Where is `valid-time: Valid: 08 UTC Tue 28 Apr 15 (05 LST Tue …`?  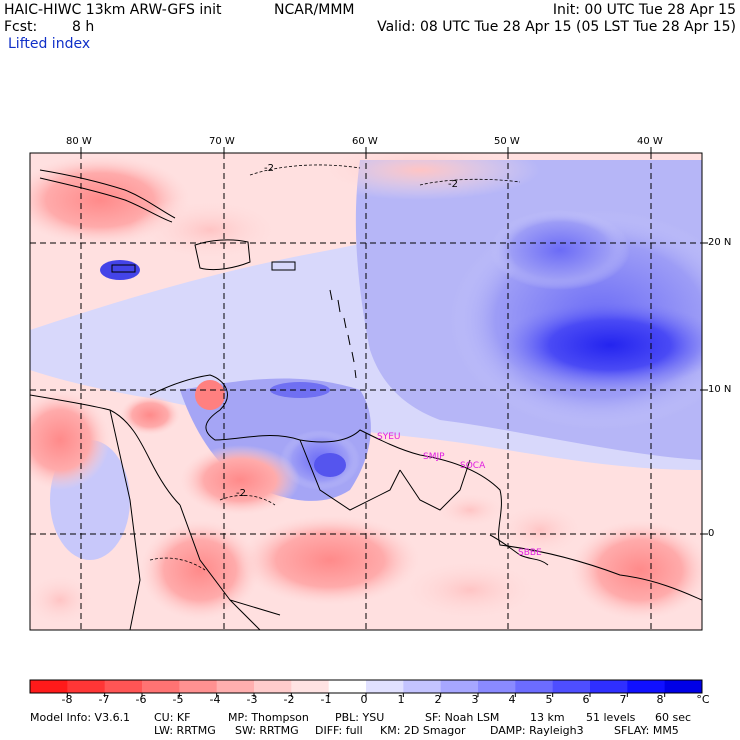
valid-time: Valid: 08 UTC Tue 28 Apr 15 (05 LST Tue … is located at coordinates (556, 27).